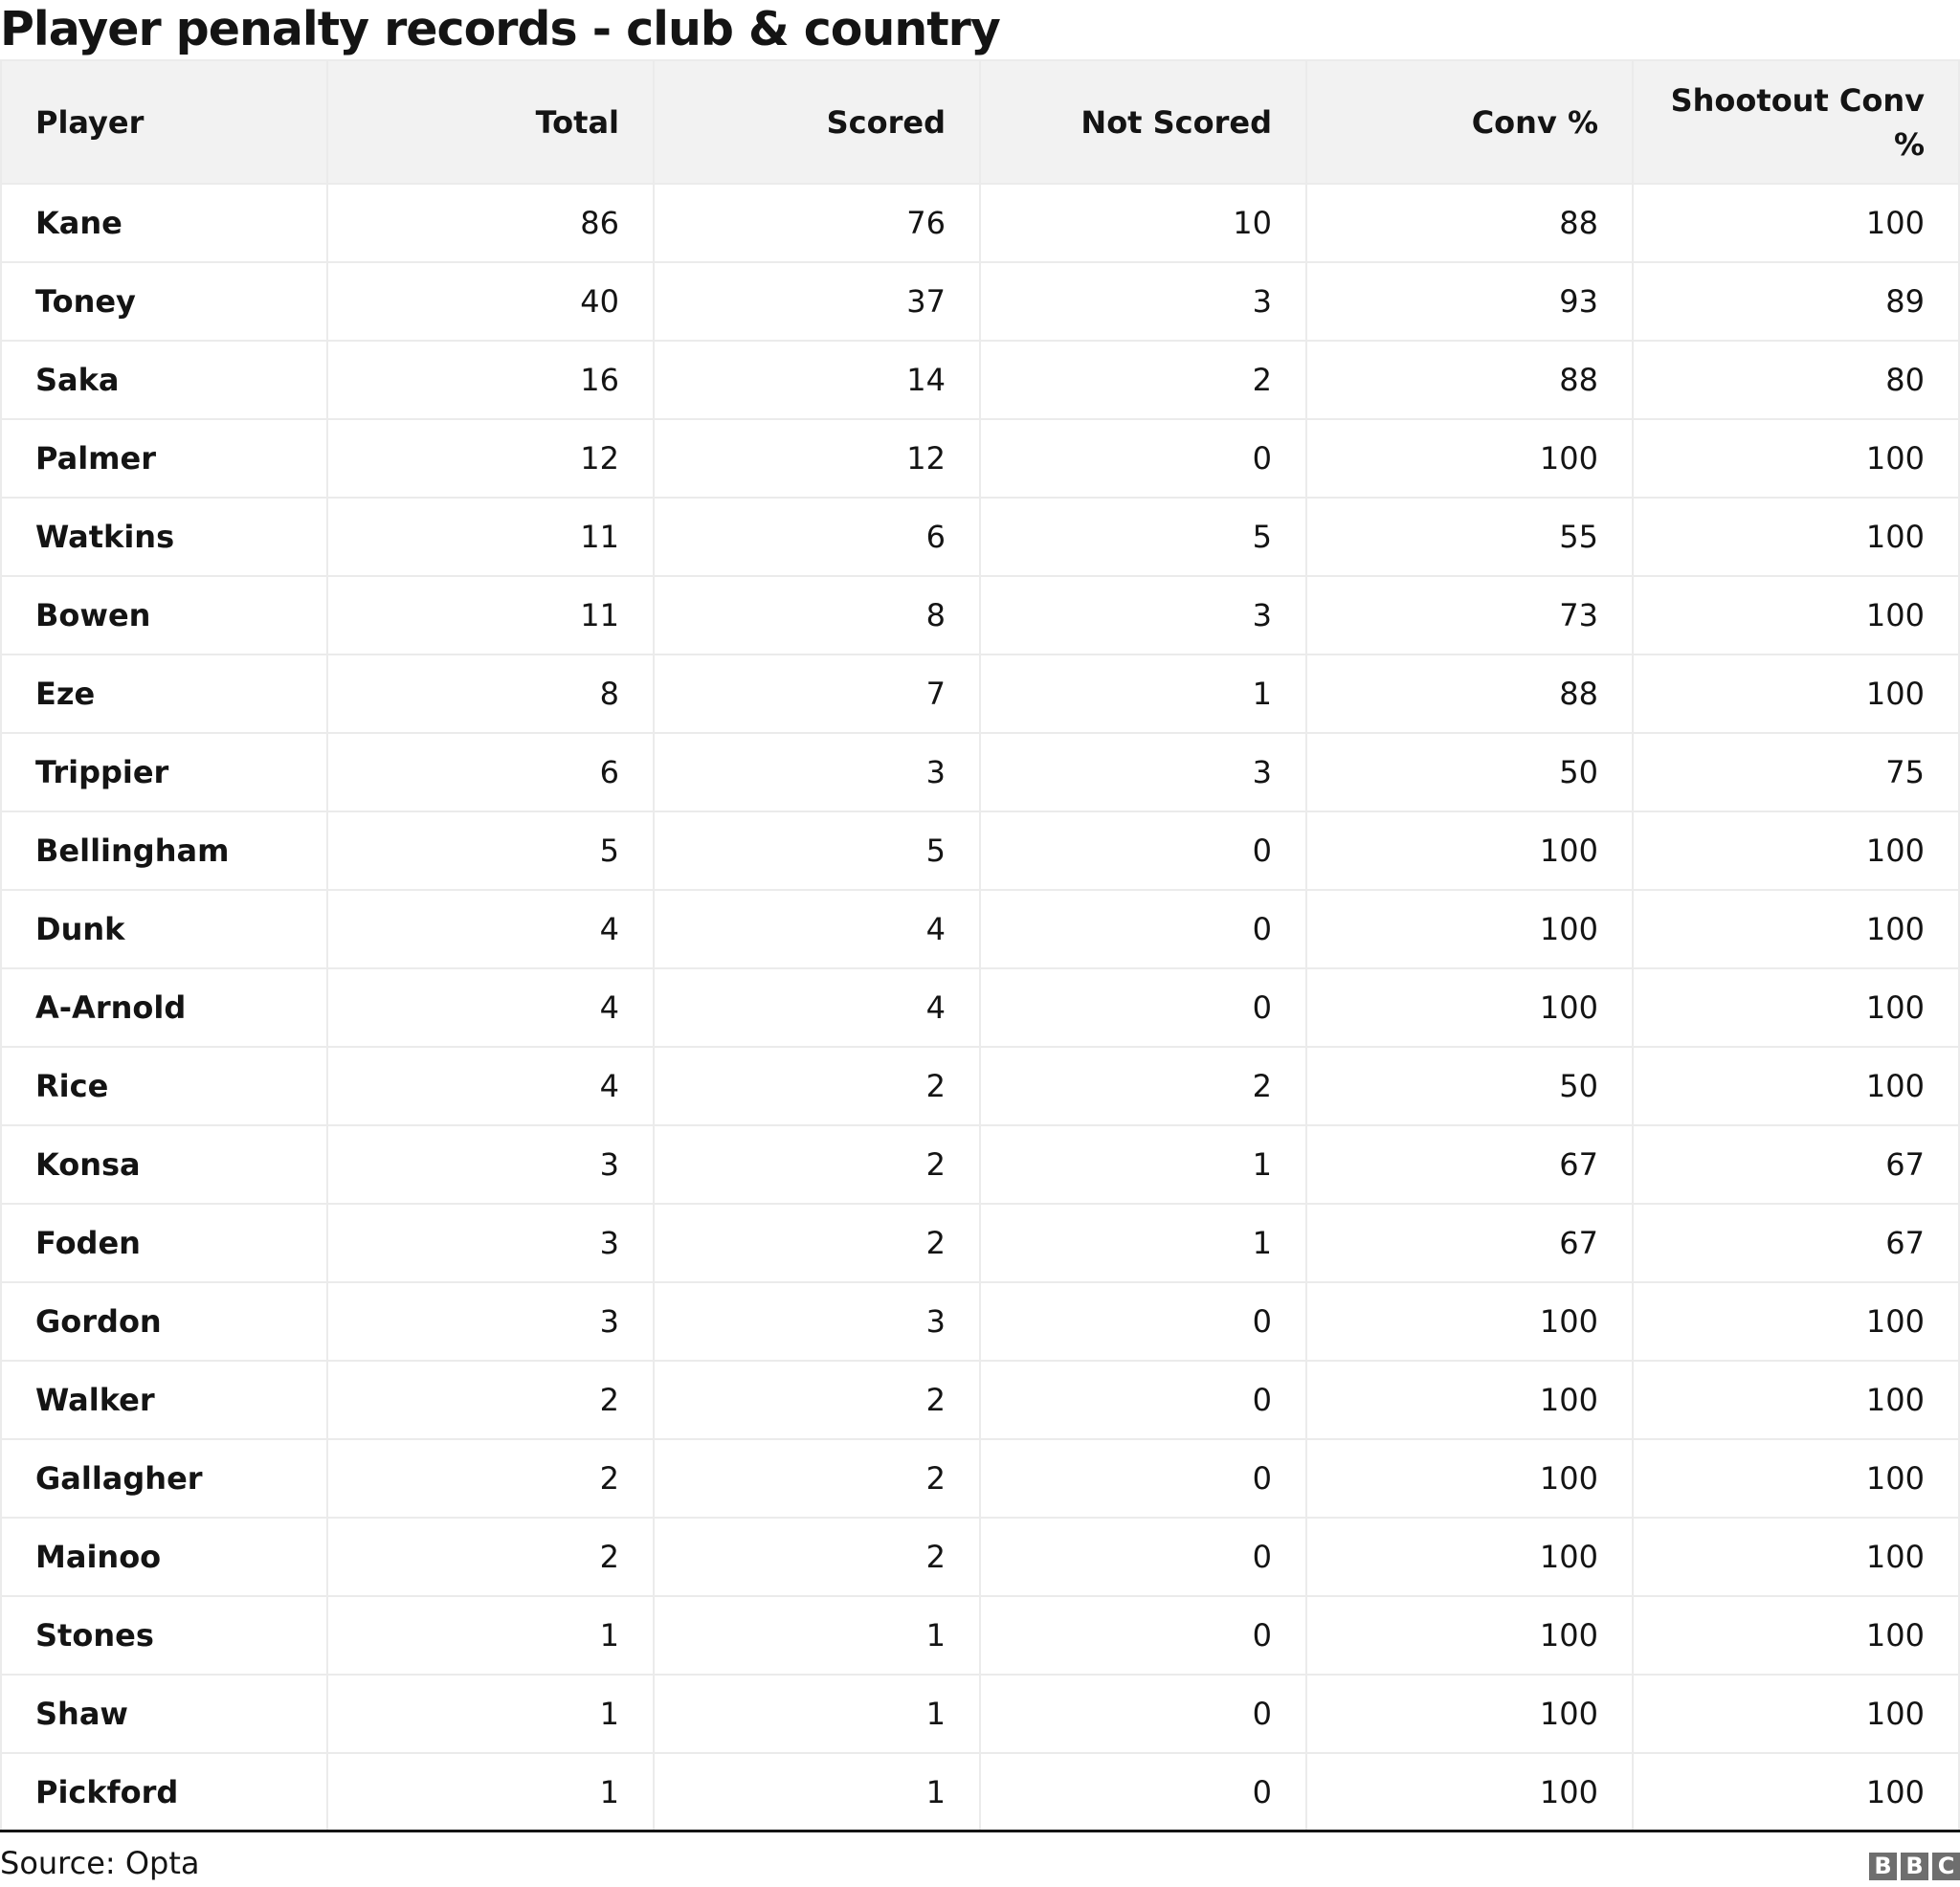 The width and height of the screenshot is (1960, 1887). What do you see at coordinates (1796, 301) in the screenshot?
I see `value-cell: 89` at bounding box center [1796, 301].